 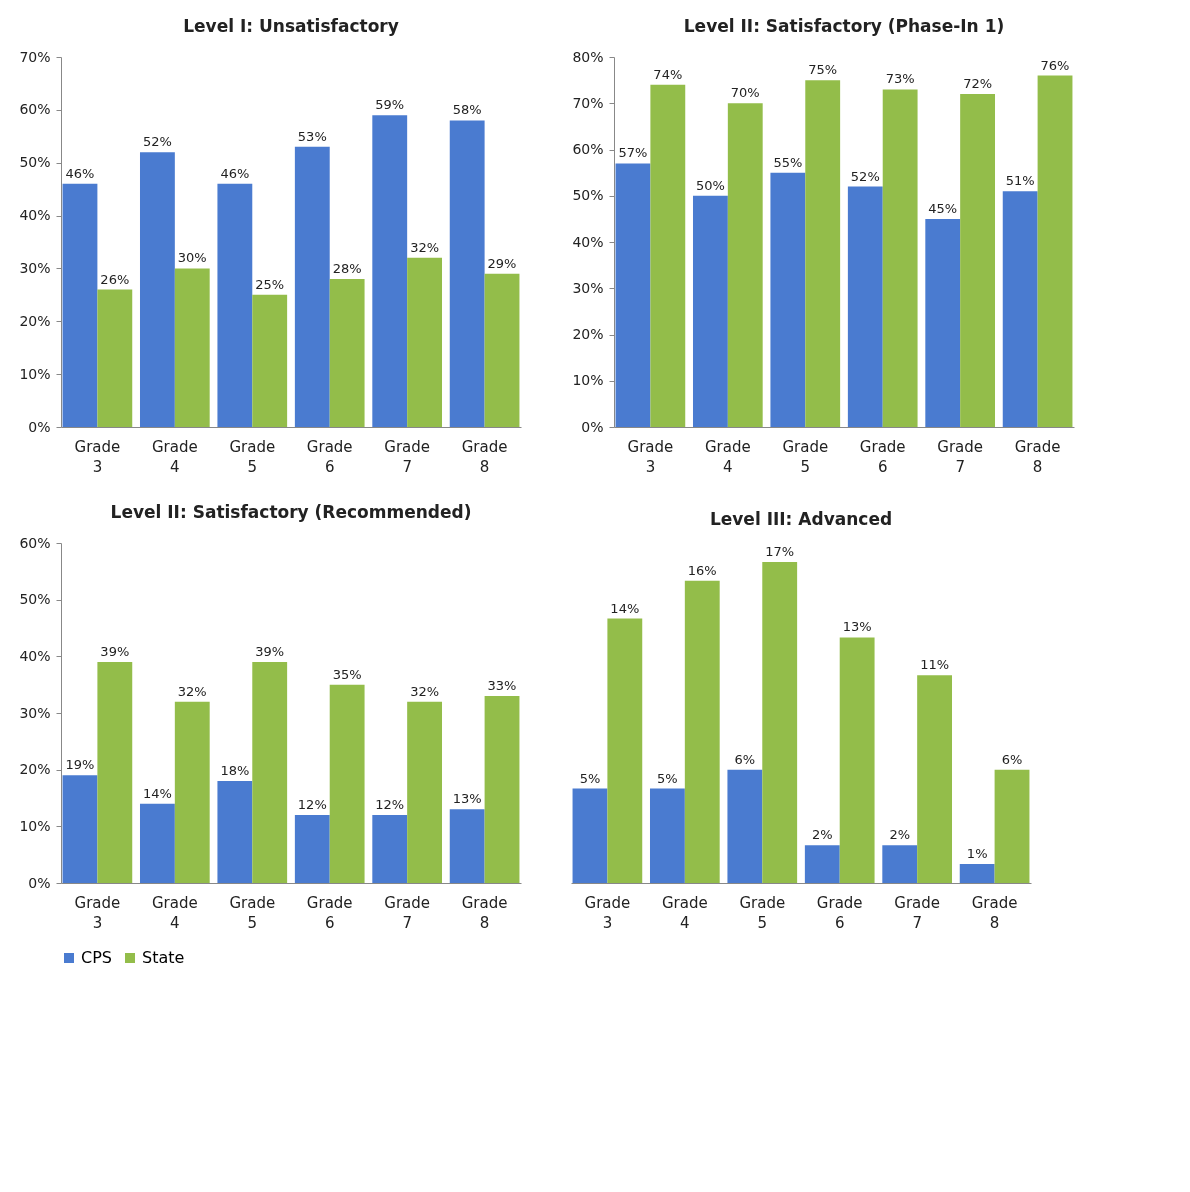 I want to click on data-label: 75%, so click(x=823, y=70).